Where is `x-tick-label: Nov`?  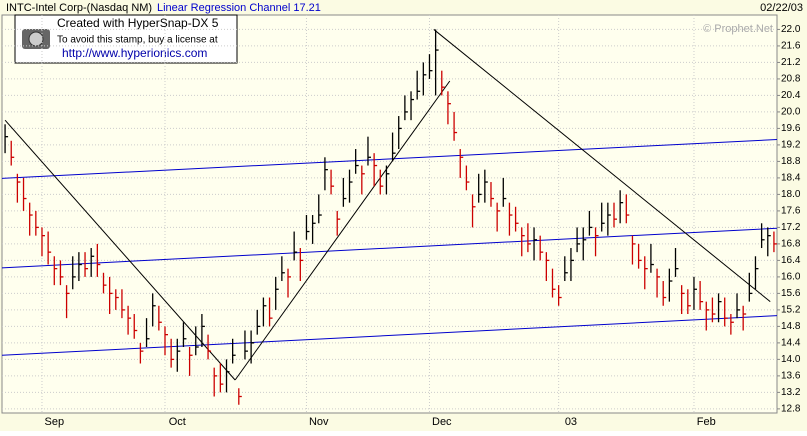 x-tick-label: Nov is located at coordinates (319, 422).